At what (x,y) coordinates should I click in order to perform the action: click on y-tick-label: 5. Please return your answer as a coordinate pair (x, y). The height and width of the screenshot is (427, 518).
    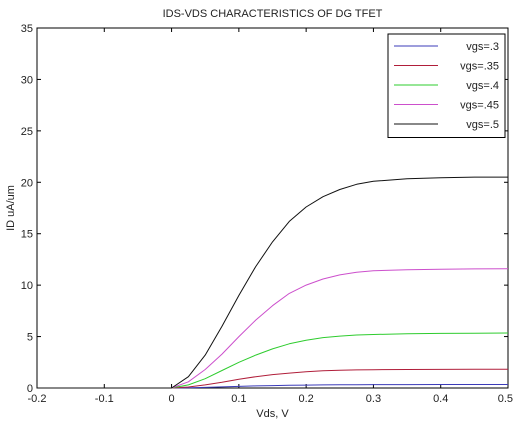
    Looking at the image, I should click on (30, 338).